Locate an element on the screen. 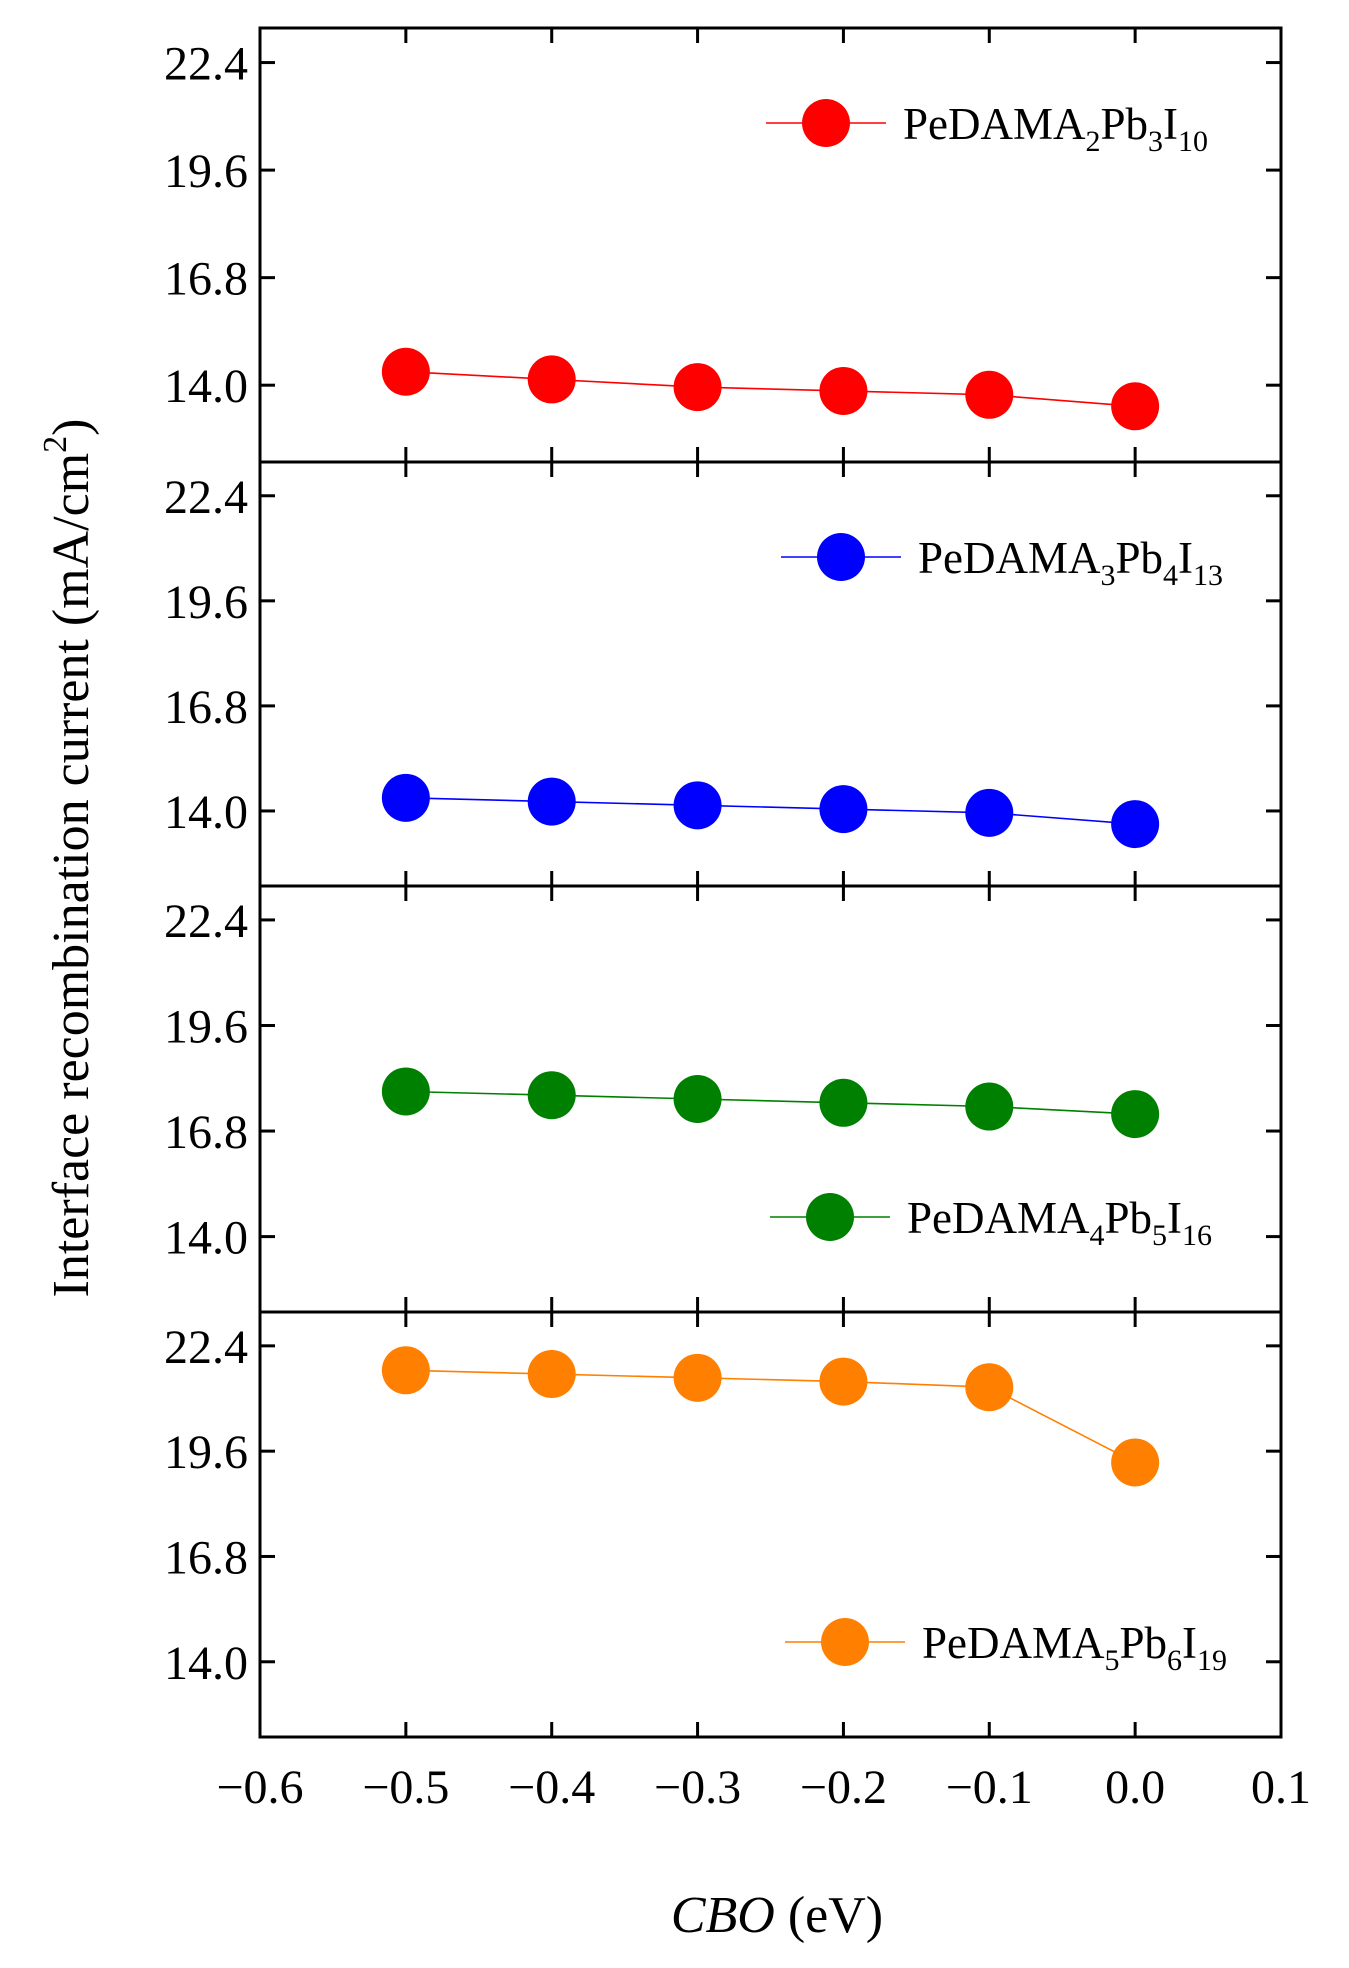 This screenshot has height=1968, width=1349. legend: PeDAMA2Pb3I10 is located at coordinates (987, 128).